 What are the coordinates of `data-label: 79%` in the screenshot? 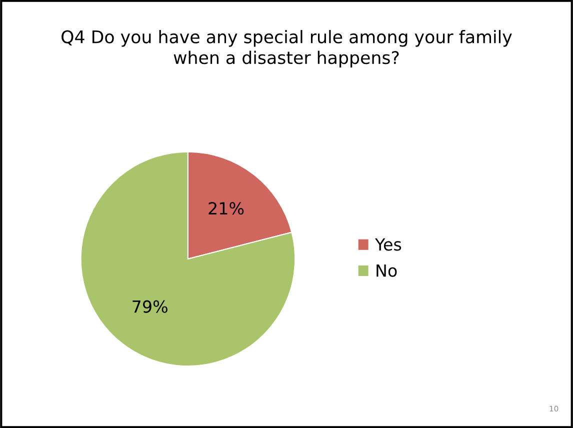 It's located at (150, 306).